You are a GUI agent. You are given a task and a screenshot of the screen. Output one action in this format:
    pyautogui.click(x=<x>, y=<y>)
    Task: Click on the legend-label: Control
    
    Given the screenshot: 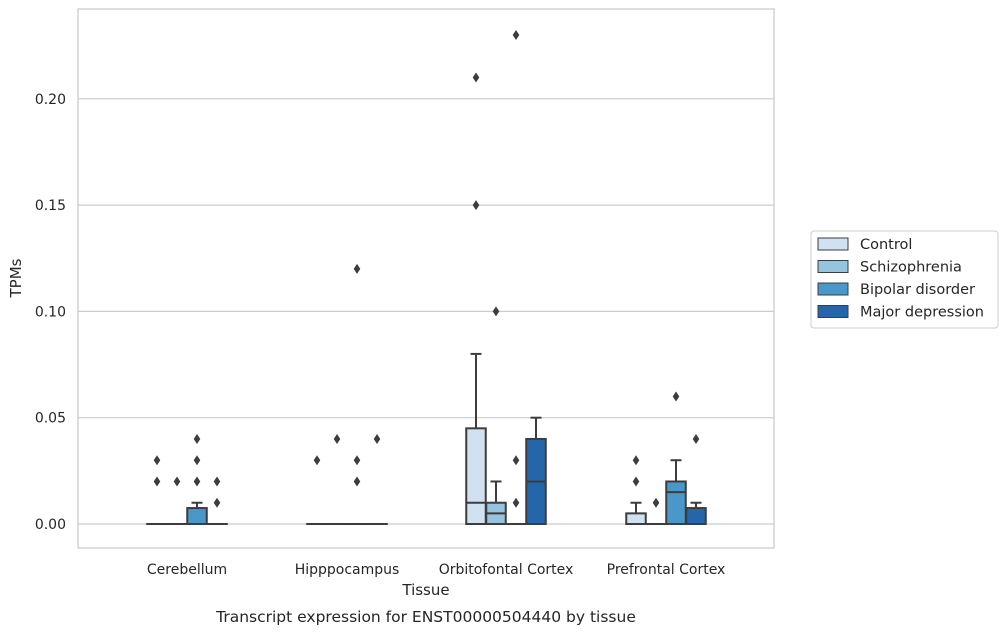 What is the action you would take?
    pyautogui.click(x=886, y=245)
    